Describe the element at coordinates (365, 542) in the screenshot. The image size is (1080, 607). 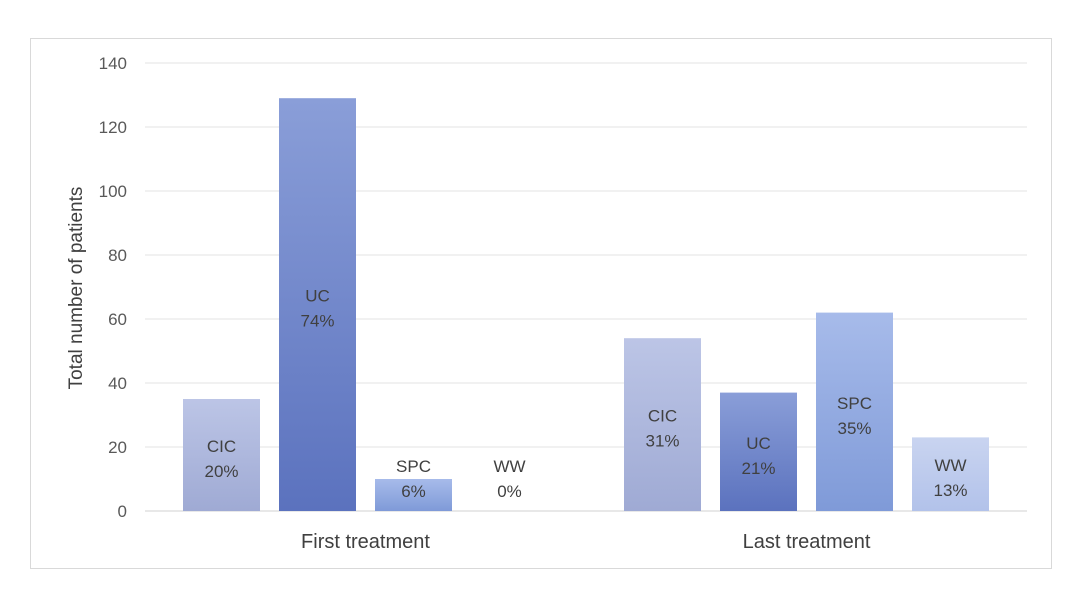
I see `category-label: First treatment` at that location.